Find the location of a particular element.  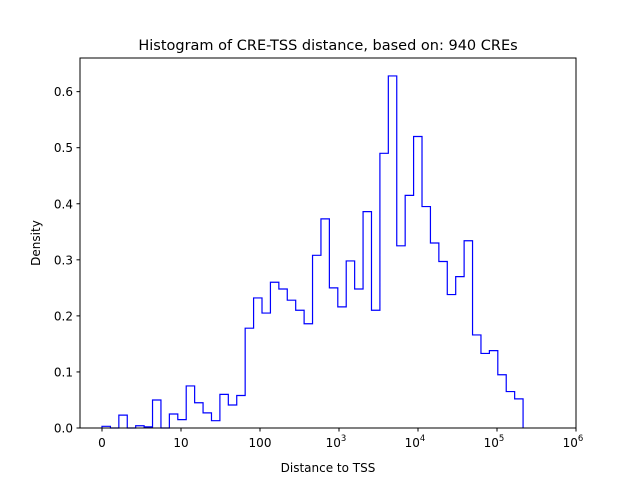

x-tick-label: 0 is located at coordinates (102, 443).